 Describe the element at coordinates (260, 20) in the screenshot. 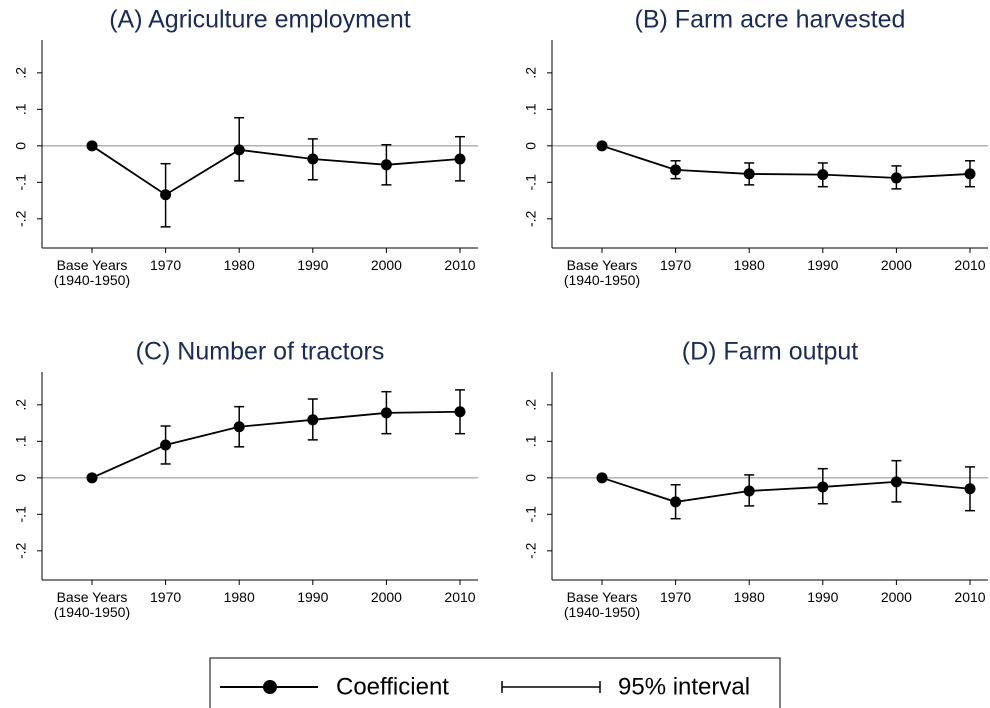

I see `chart-title: (A) Agriculture employment` at that location.